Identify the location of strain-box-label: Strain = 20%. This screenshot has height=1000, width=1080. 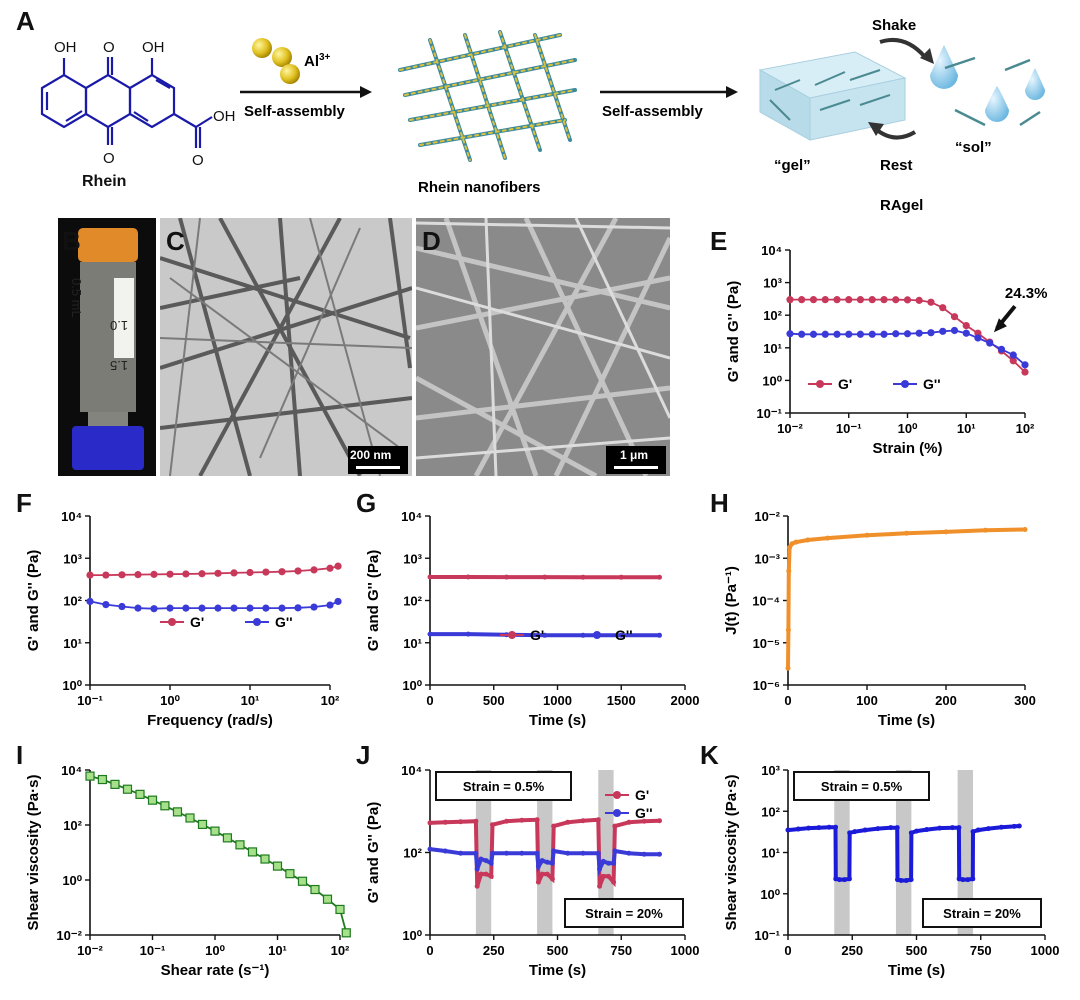
(982, 913).